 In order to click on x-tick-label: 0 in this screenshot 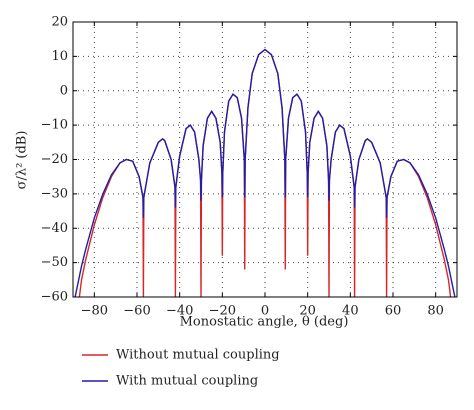, I will do `click(265, 311)`.